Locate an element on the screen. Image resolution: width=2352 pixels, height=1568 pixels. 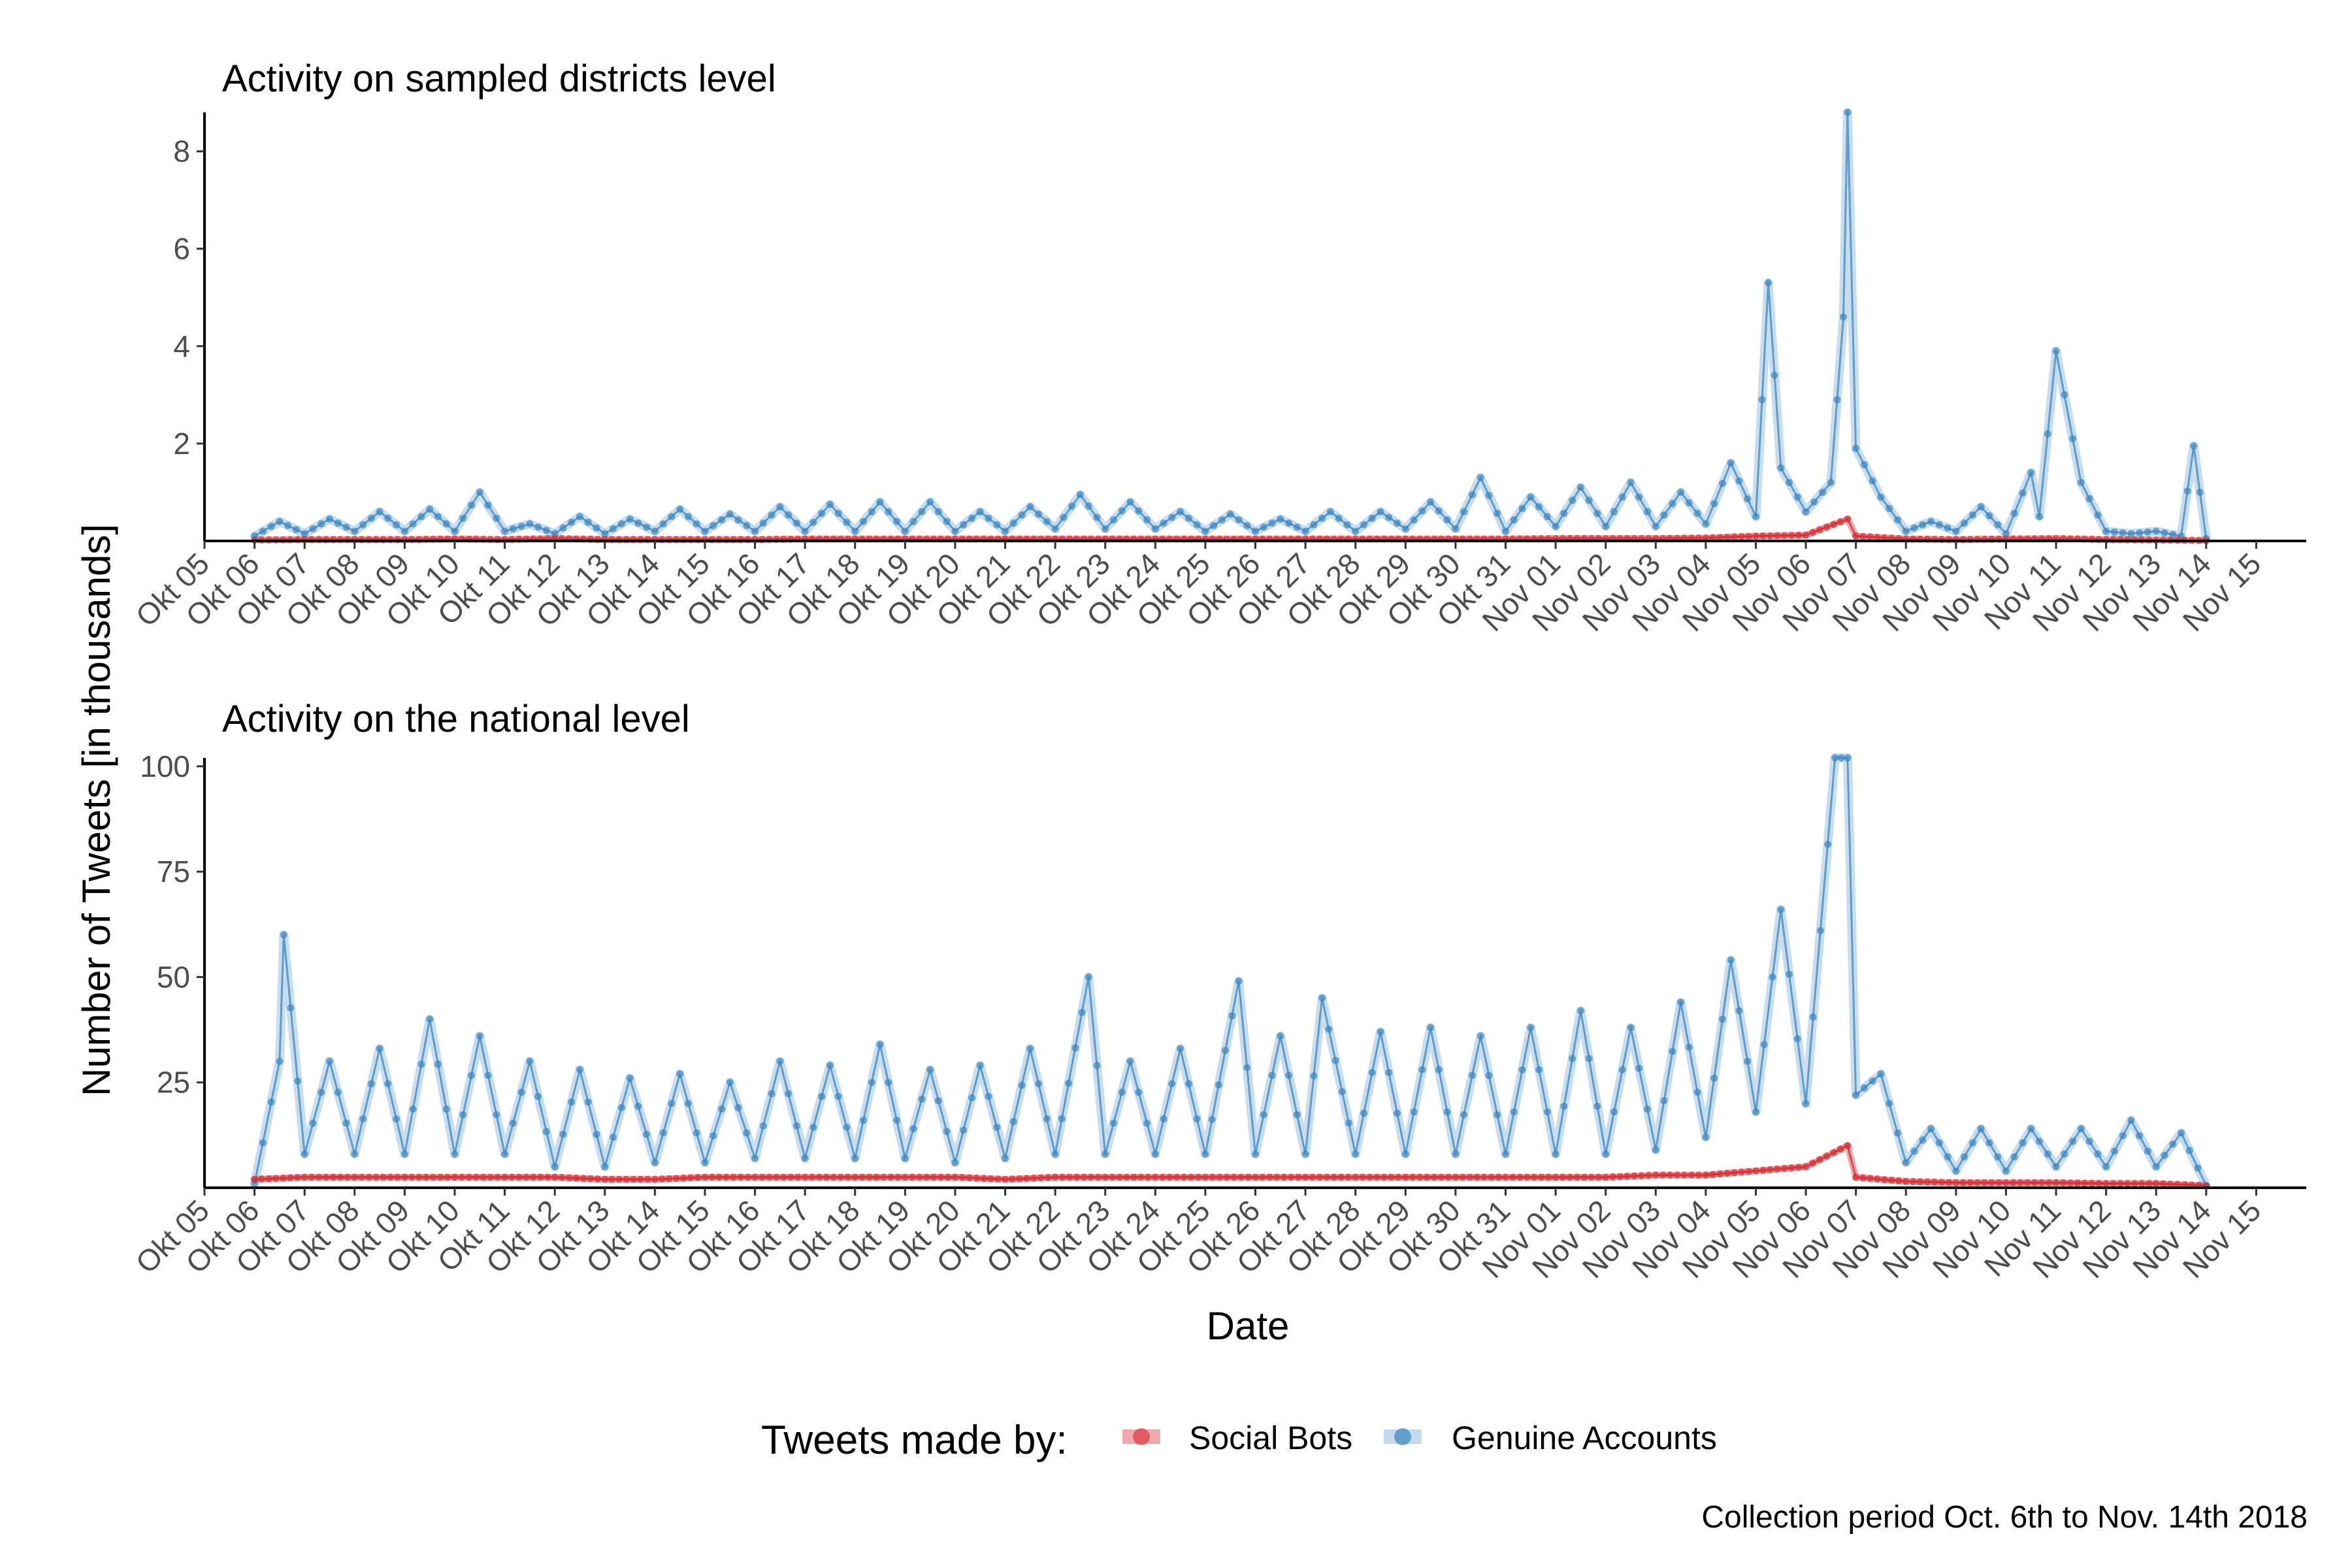
legend-label-genuine-accounts: Genuine Accounts is located at coordinates (1584, 1438).